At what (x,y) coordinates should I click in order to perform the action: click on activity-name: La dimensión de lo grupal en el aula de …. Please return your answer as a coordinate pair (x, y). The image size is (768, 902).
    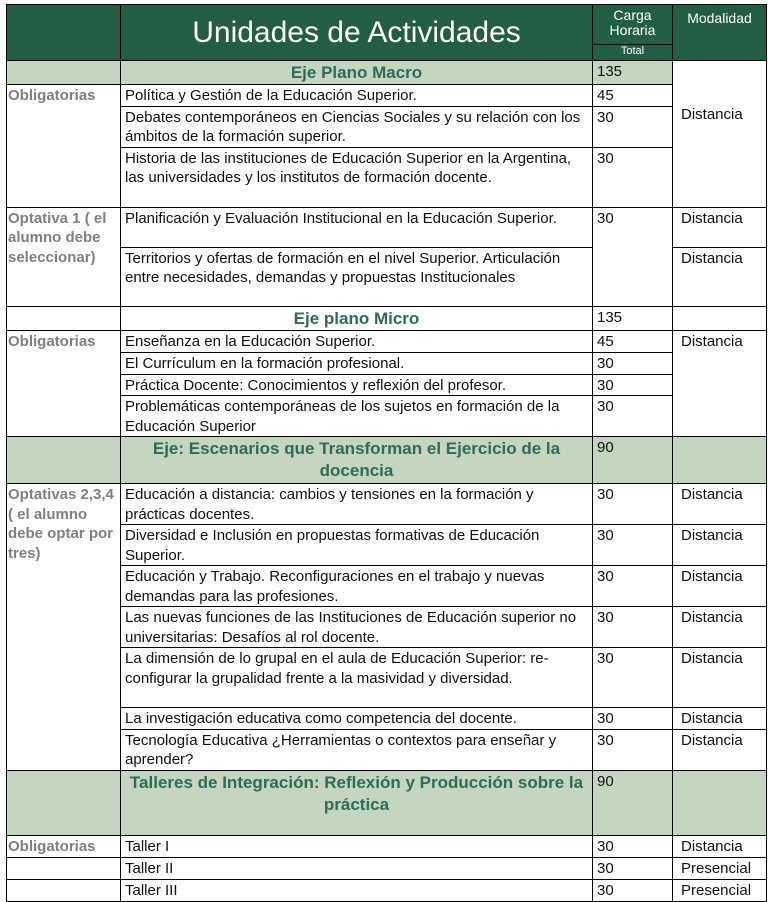
    Looking at the image, I should click on (356, 677).